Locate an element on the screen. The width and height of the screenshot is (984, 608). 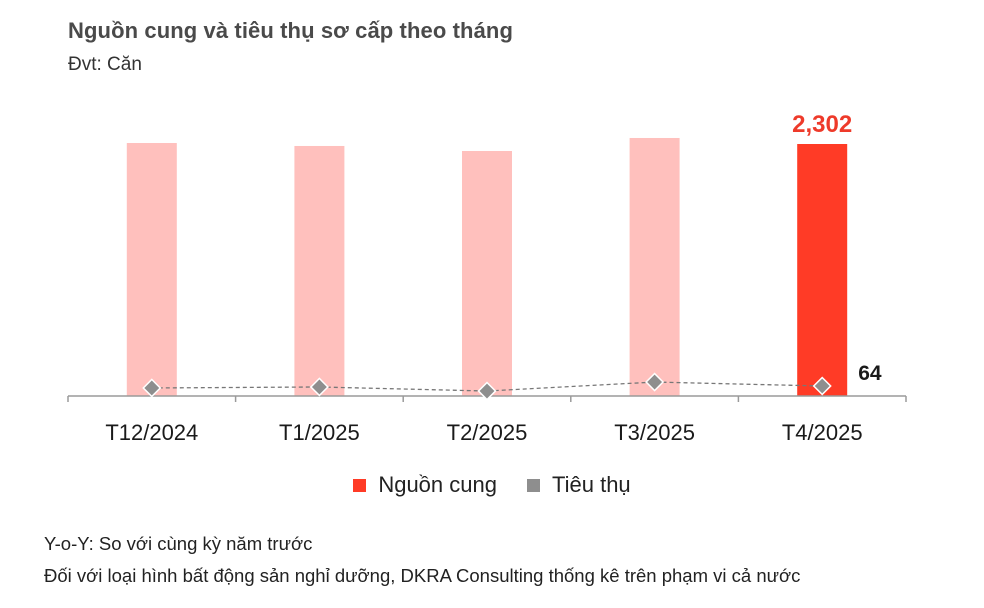
legend-item-supply: Nguồn cung is located at coordinates (425, 485).